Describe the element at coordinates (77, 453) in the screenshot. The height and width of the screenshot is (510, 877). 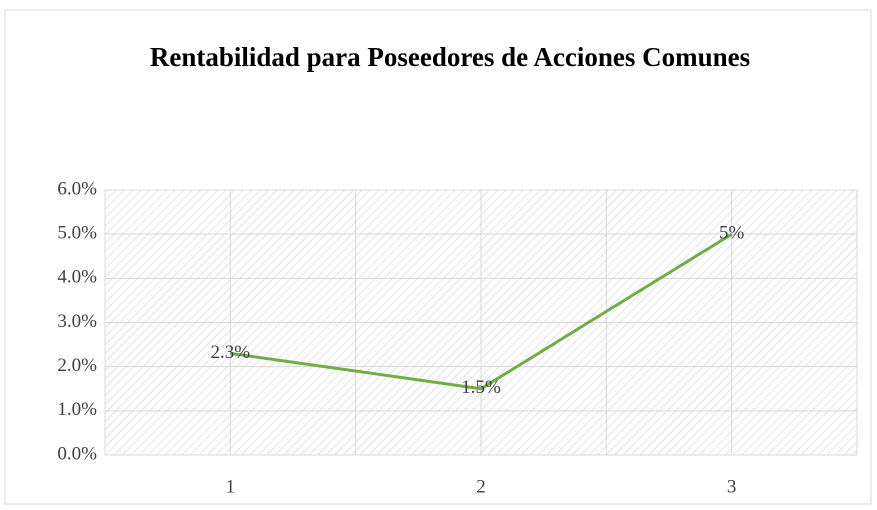
I see `y-tick-label: 0.0%` at that location.